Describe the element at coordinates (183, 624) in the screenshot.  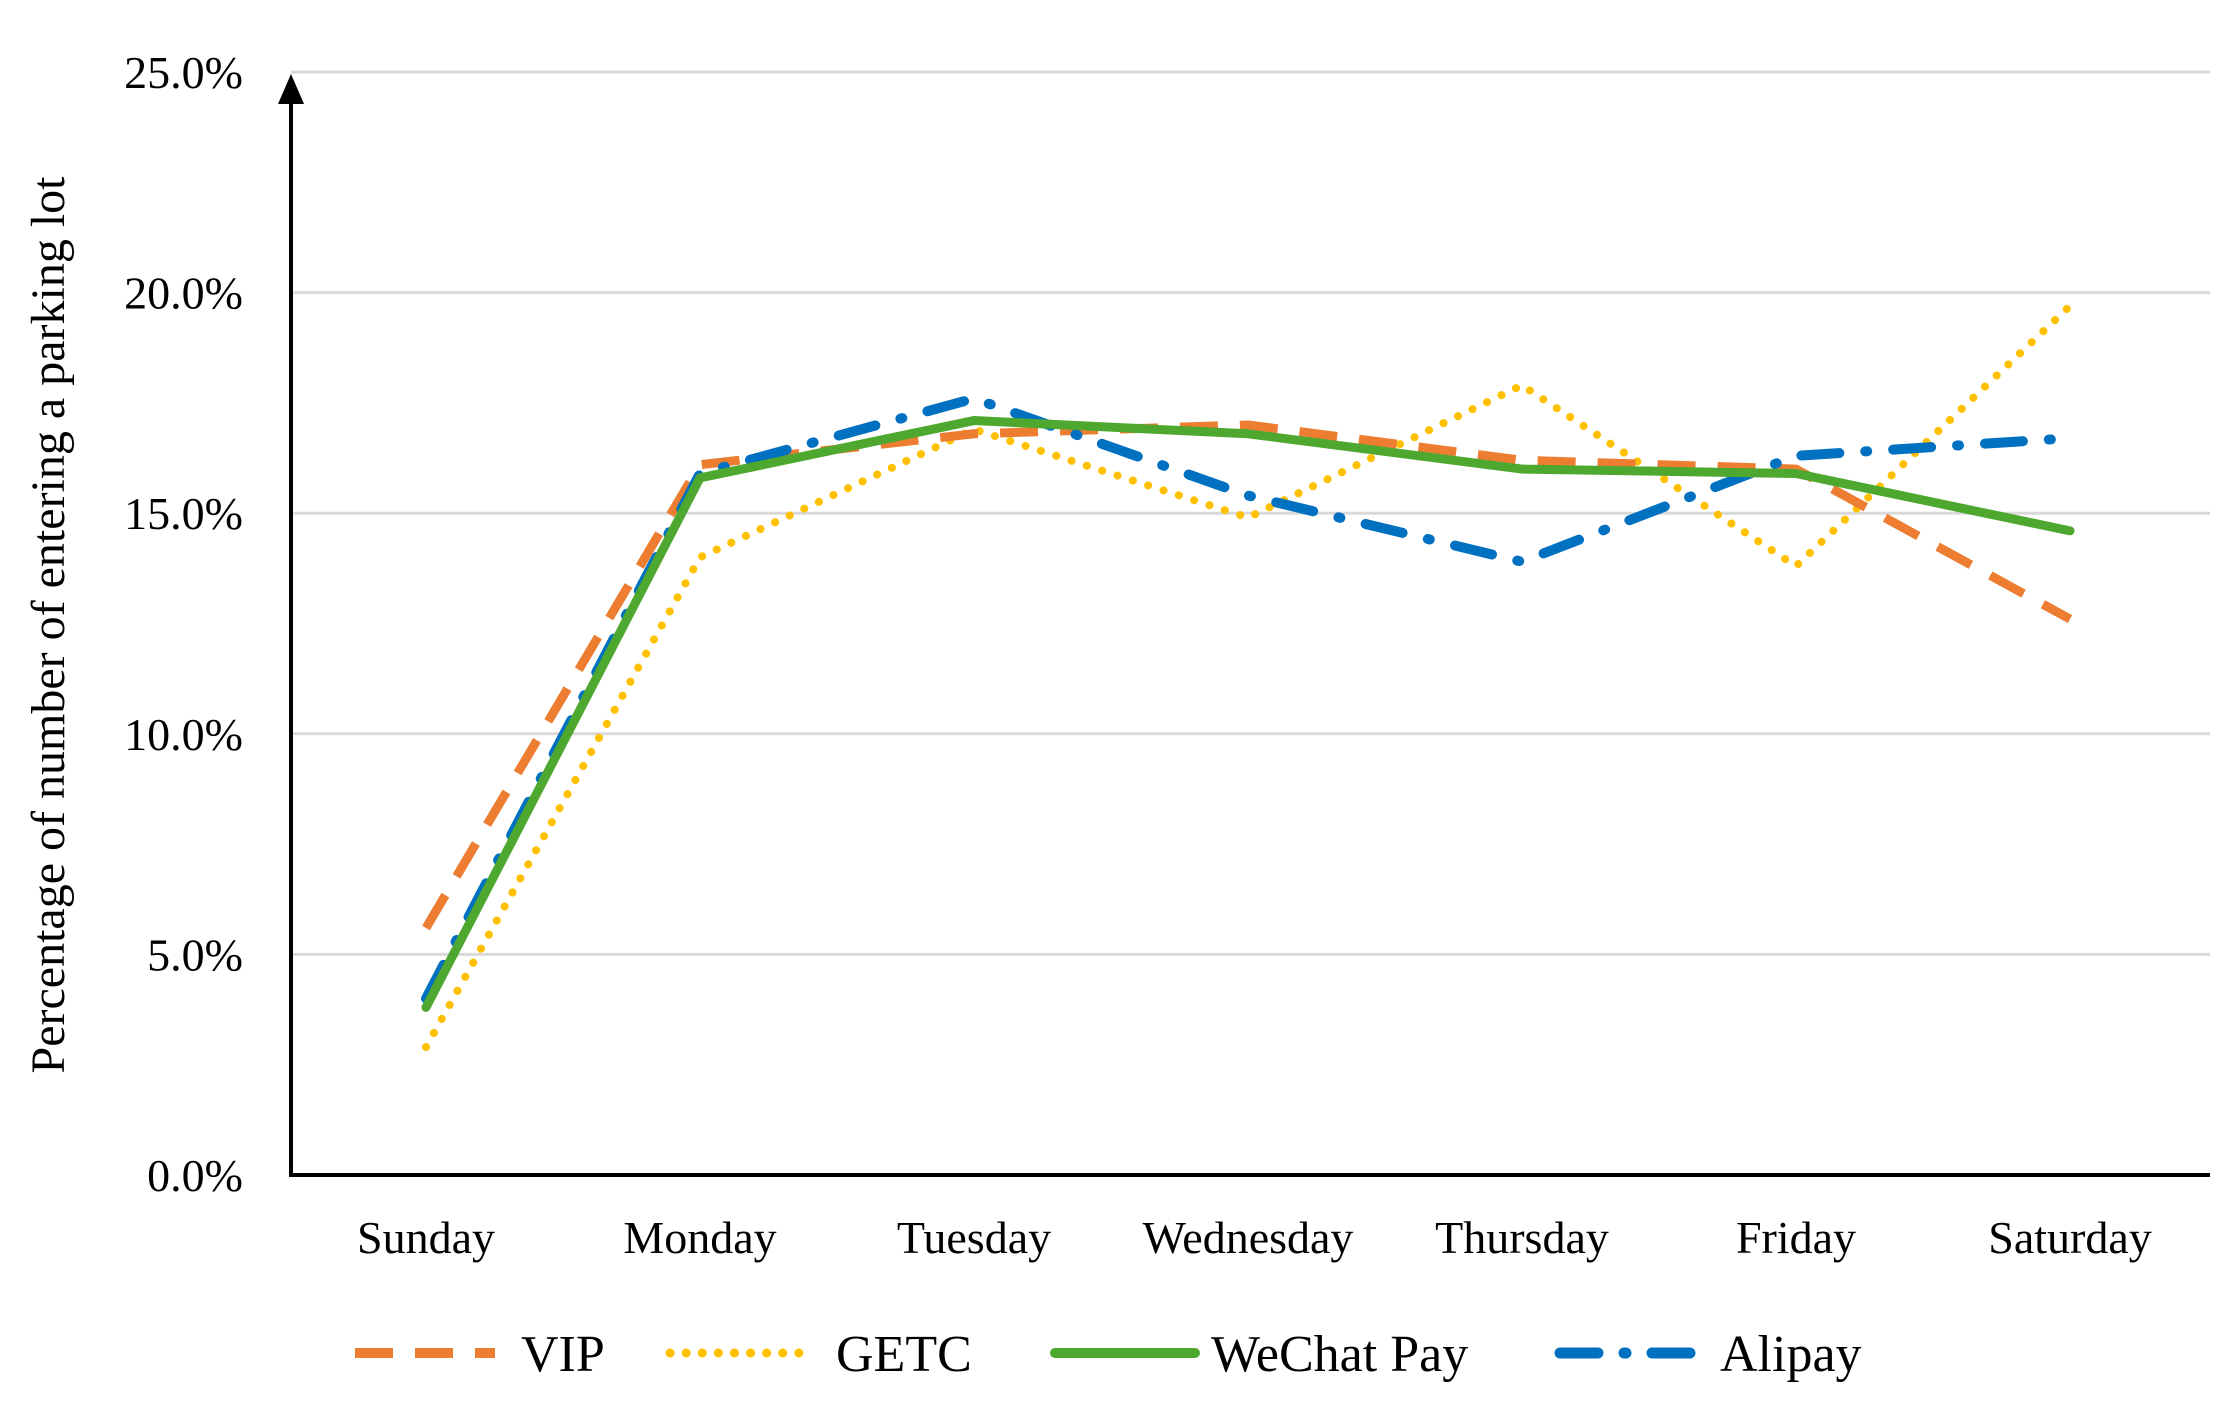
I see `y-tick-labels: 0.0% 5.0% 10.0% 15.0% 20.0% 25.0%` at that location.